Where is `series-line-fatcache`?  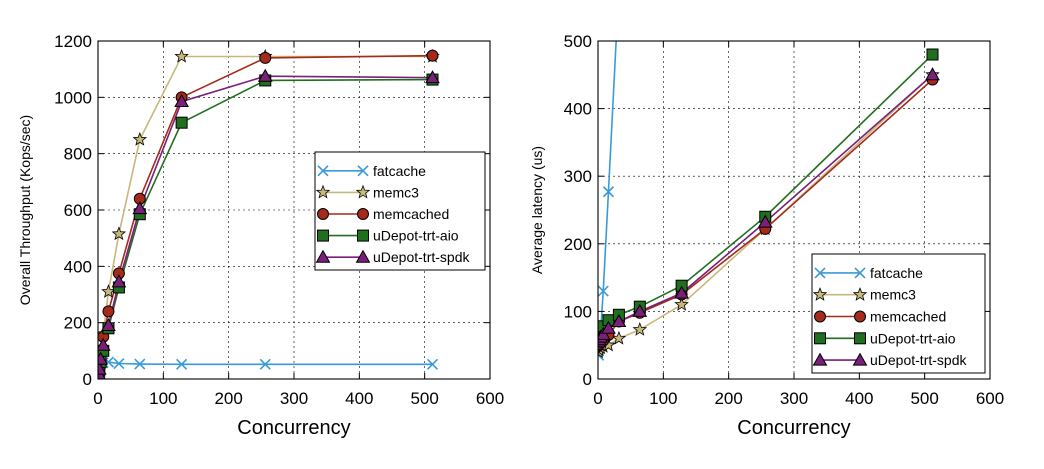 series-line-fatcache is located at coordinates (607, 198).